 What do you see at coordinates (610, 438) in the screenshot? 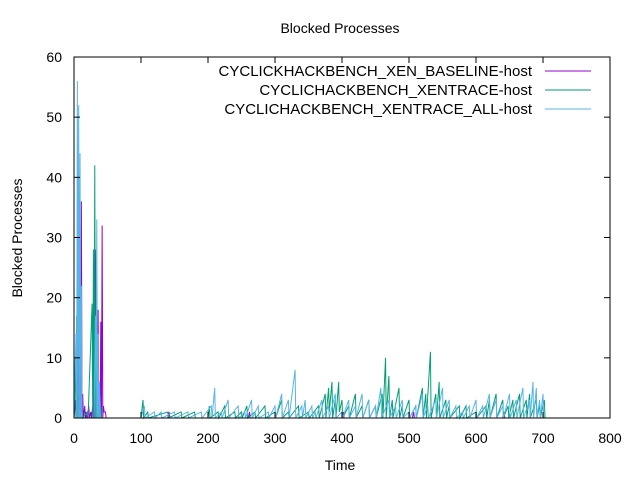
I see `x-tick-label: 800` at bounding box center [610, 438].